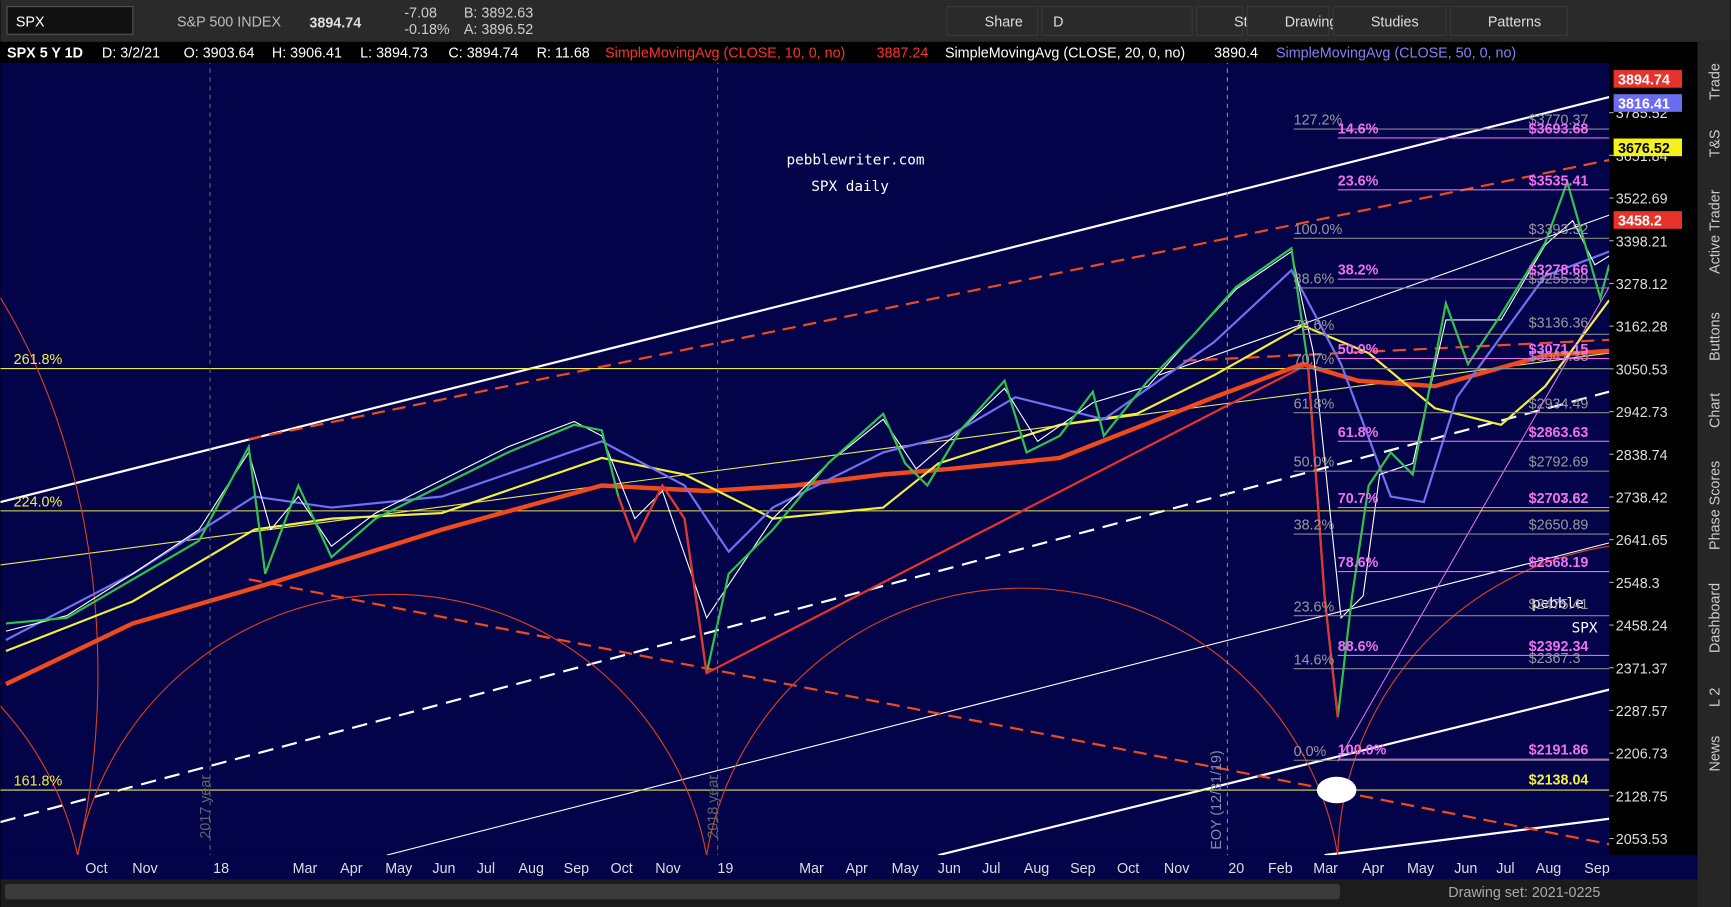 This screenshot has width=1731, height=907. Describe the element at coordinates (725, 53) in the screenshot. I see `study-name: SimpleMovingAvg (CLOSE, 10, 0, no)` at that location.